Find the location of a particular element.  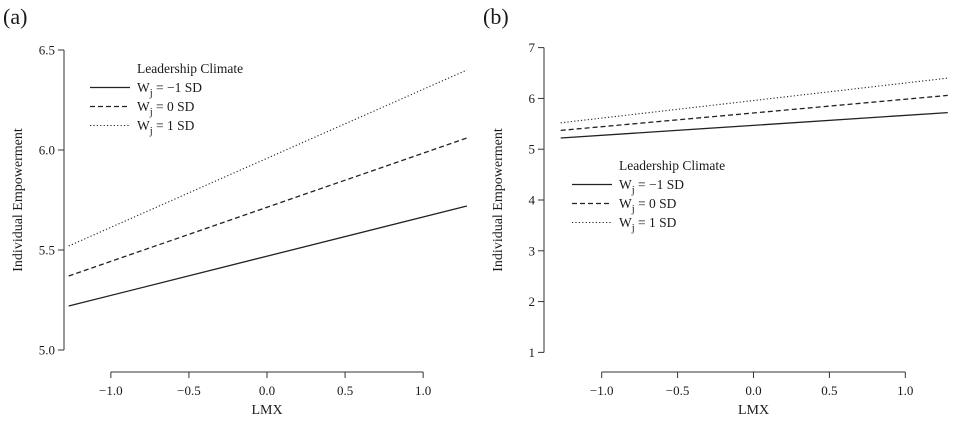

y-tick-label: 2 is located at coordinates (532, 301).